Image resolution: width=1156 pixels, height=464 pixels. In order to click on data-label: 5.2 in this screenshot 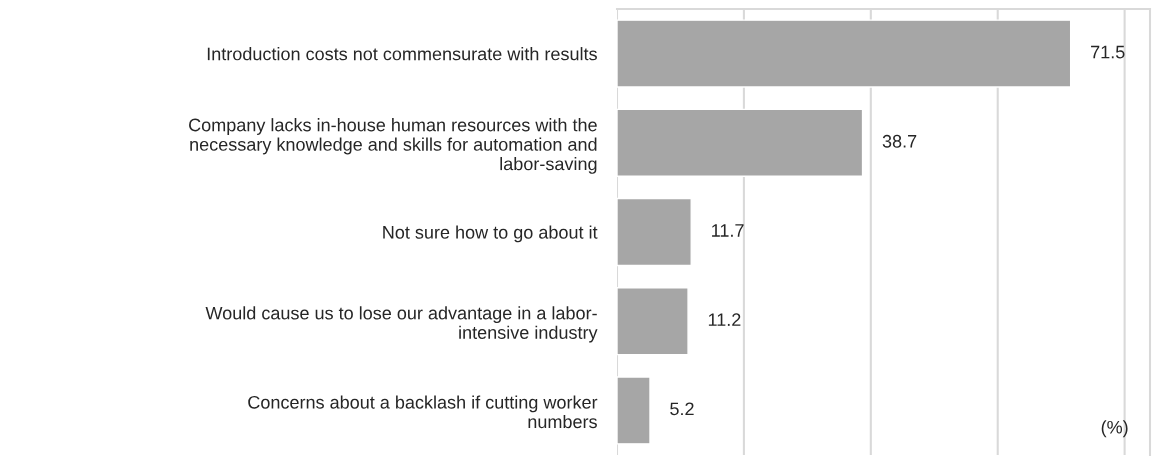, I will do `click(682, 409)`.